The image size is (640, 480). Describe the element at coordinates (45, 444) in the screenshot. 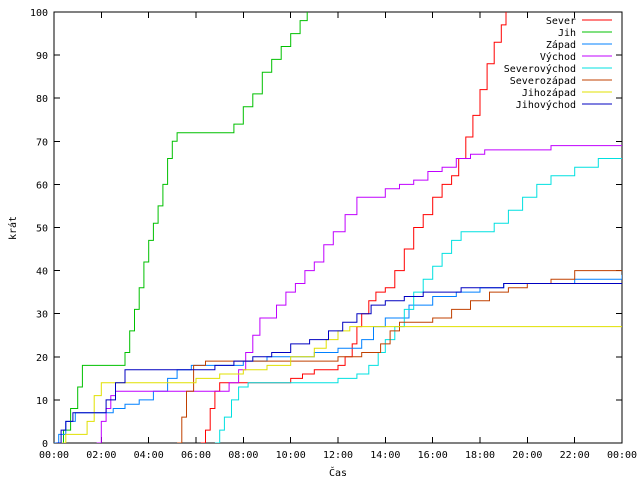

I see `y-tick-label: 0` at that location.